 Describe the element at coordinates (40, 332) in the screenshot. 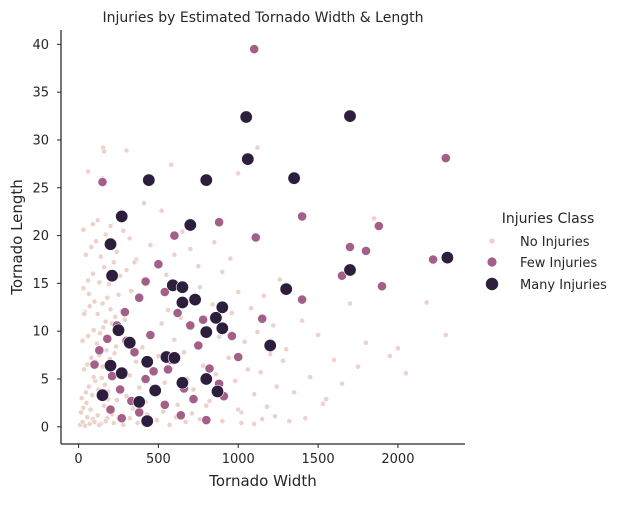

I see `y-tick-label: 10` at that location.